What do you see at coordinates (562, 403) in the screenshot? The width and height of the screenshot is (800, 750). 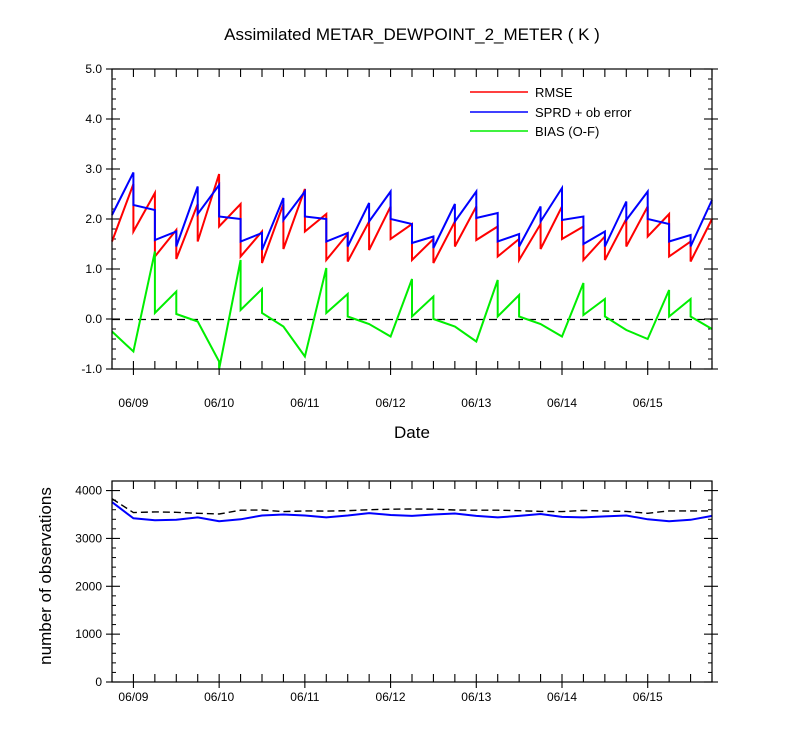 I see `top-date-label: 06/14` at bounding box center [562, 403].